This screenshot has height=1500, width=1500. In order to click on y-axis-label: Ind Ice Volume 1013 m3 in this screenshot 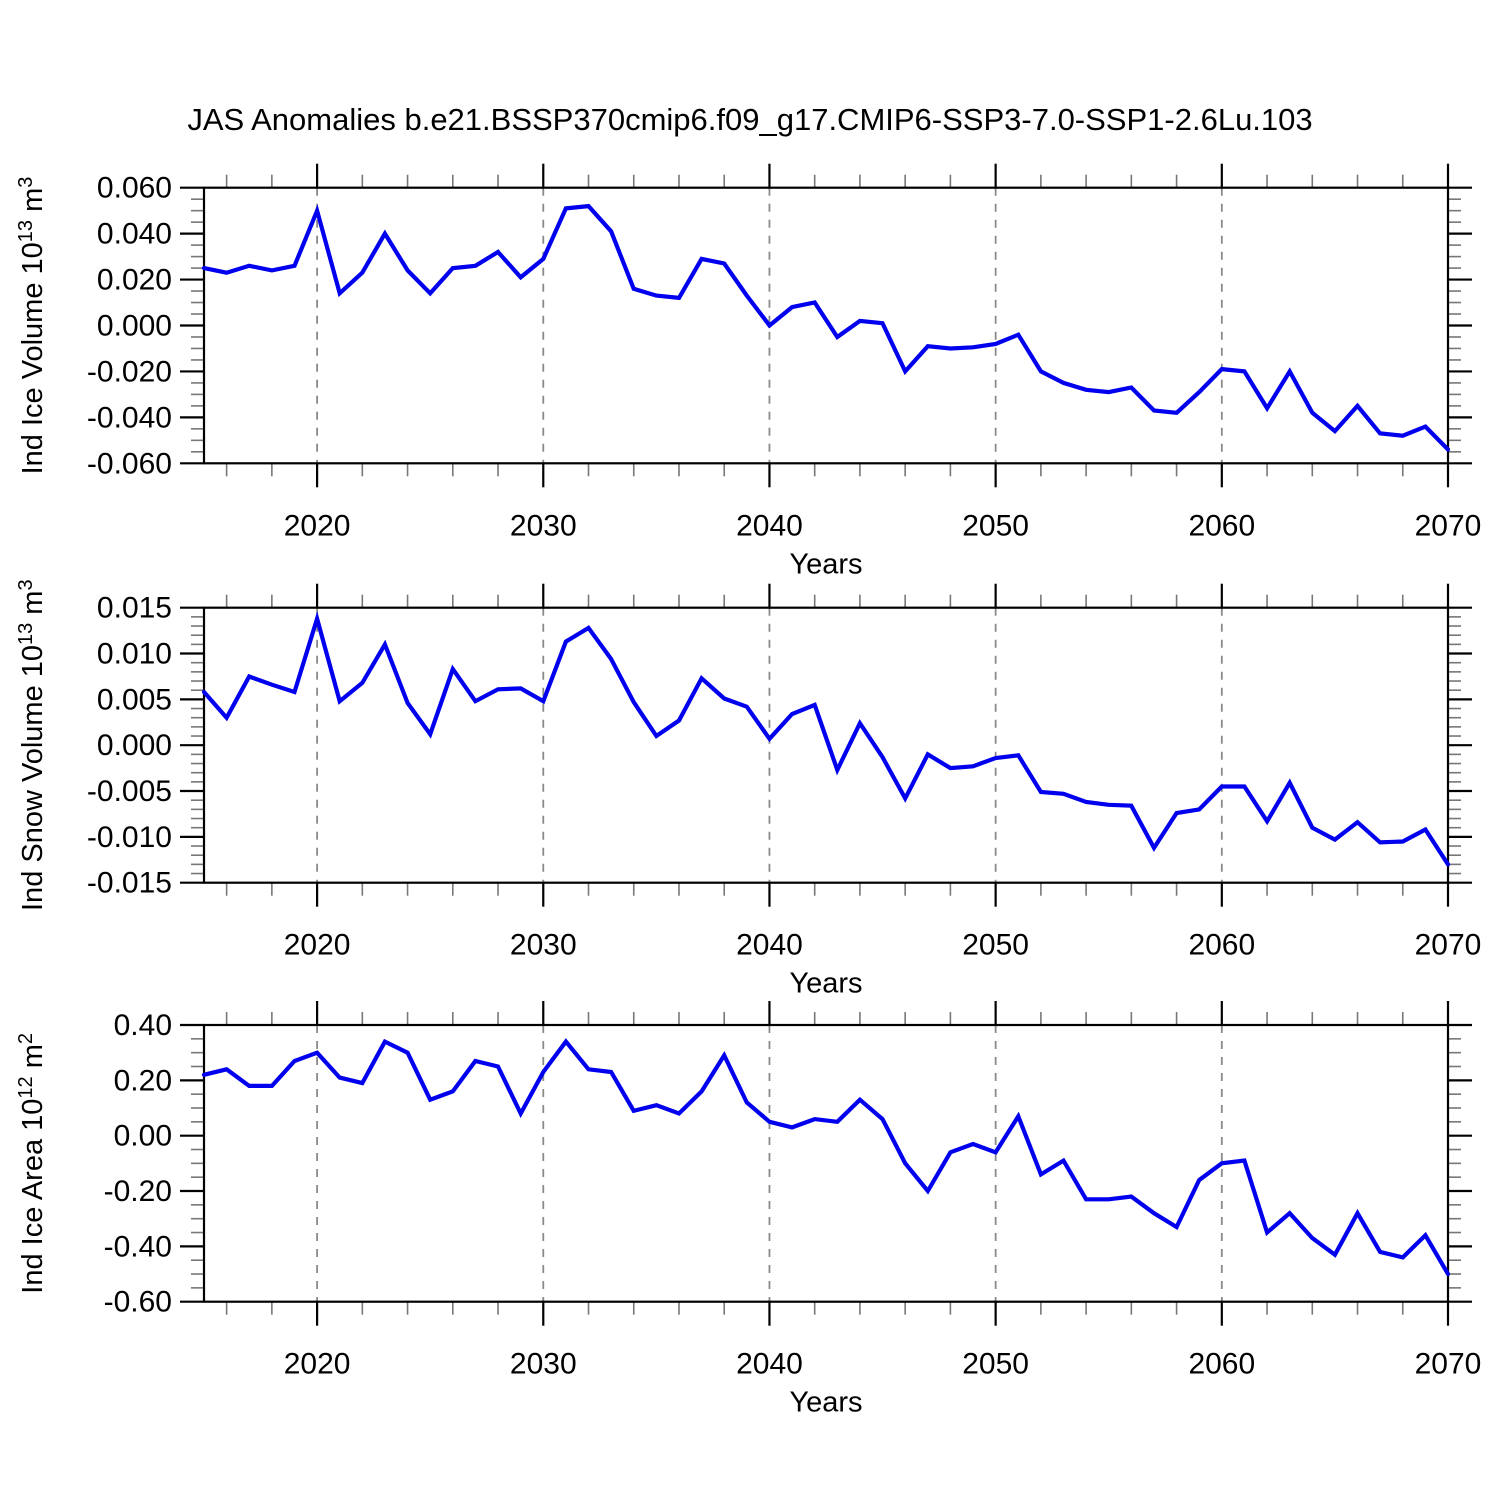, I will do `click(32, 326)`.